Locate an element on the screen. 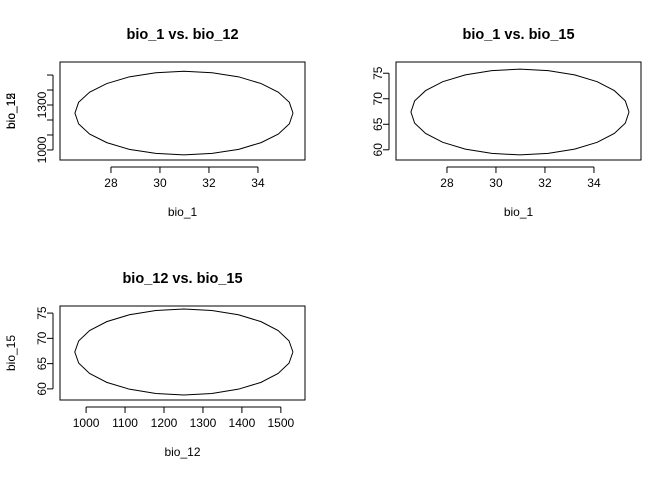  x-tick-label: 1000 is located at coordinates (86, 423).